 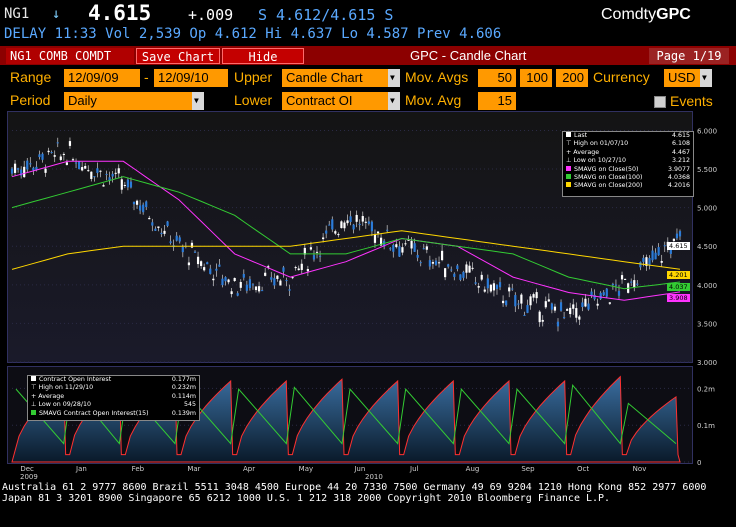 What do you see at coordinates (628, 169) in the screenshot?
I see `price-legend-row: SMAVG on Close(50) 3.9077` at bounding box center [628, 169].